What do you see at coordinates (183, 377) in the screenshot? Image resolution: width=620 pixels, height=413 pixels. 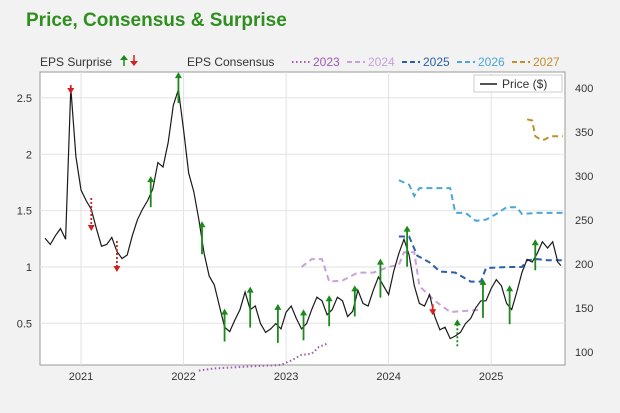 I see `x-tick-label: 2022` at bounding box center [183, 377].